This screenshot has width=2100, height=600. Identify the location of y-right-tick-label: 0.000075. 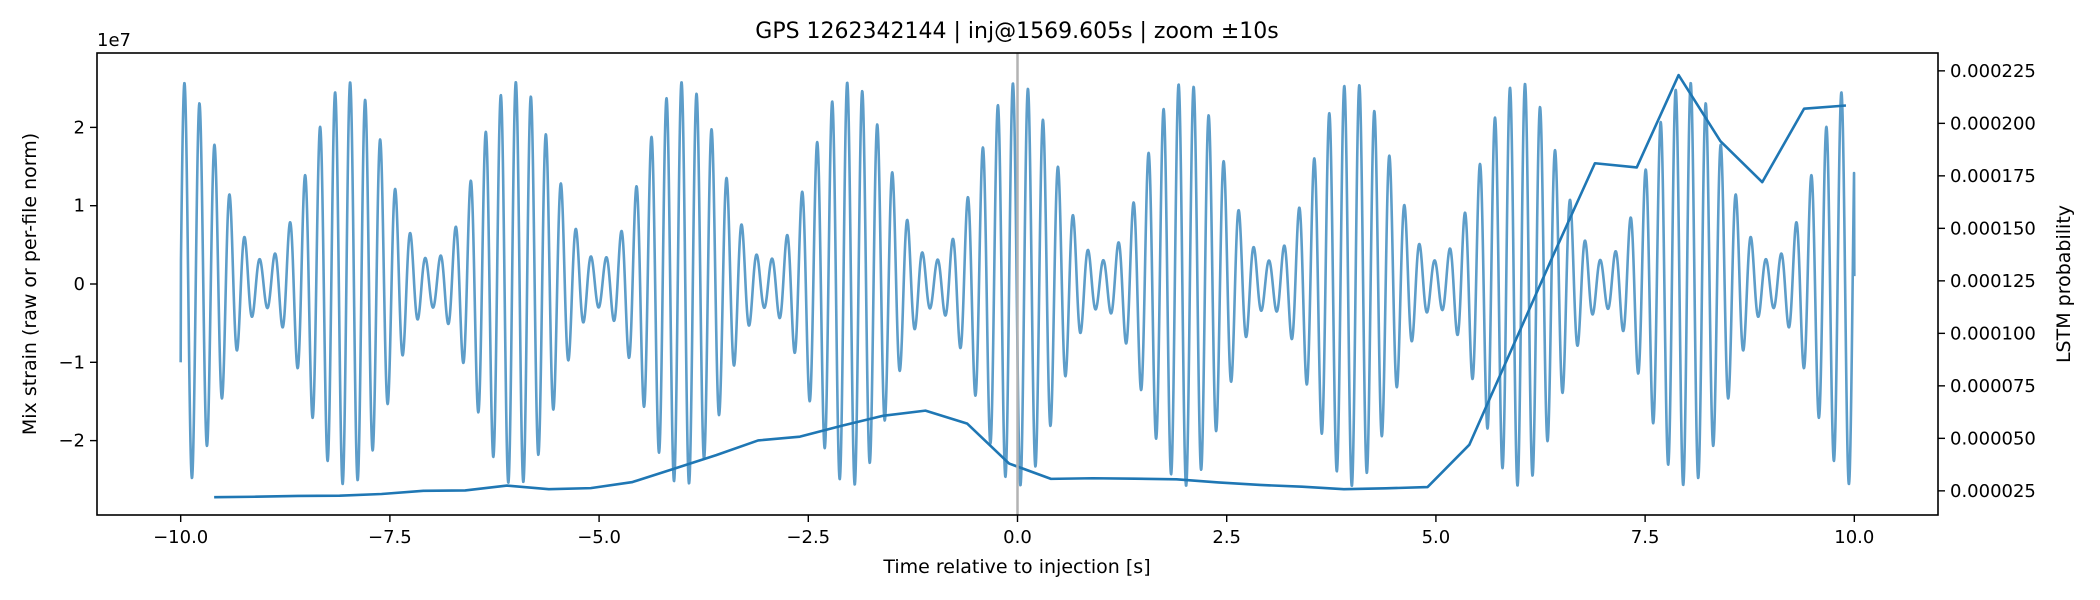
(1993, 386).